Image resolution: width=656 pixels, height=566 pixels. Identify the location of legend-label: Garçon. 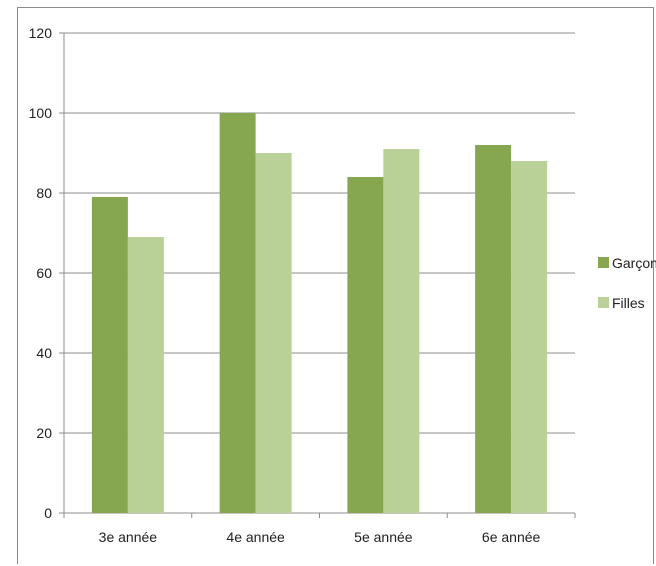
(634, 263).